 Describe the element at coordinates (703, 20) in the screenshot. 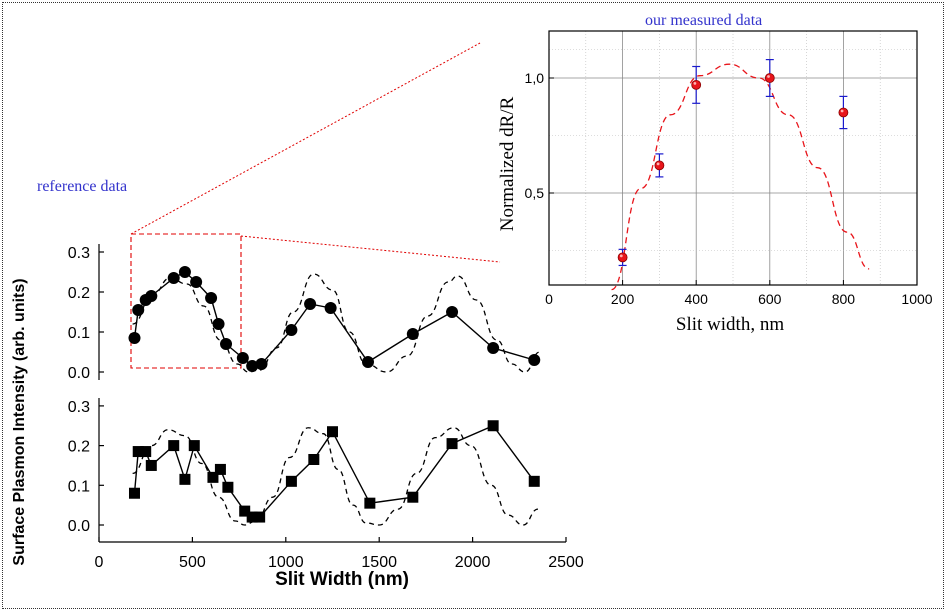

I see `inset-title: our measured data` at that location.